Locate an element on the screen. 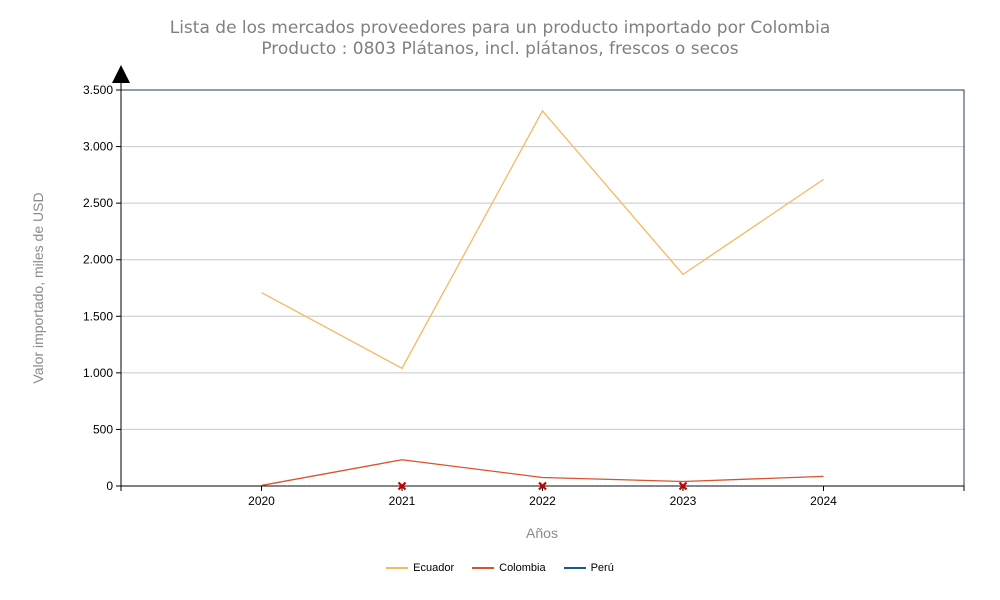 The image size is (1000, 600). y-axis-arrow-icon is located at coordinates (121, 74).